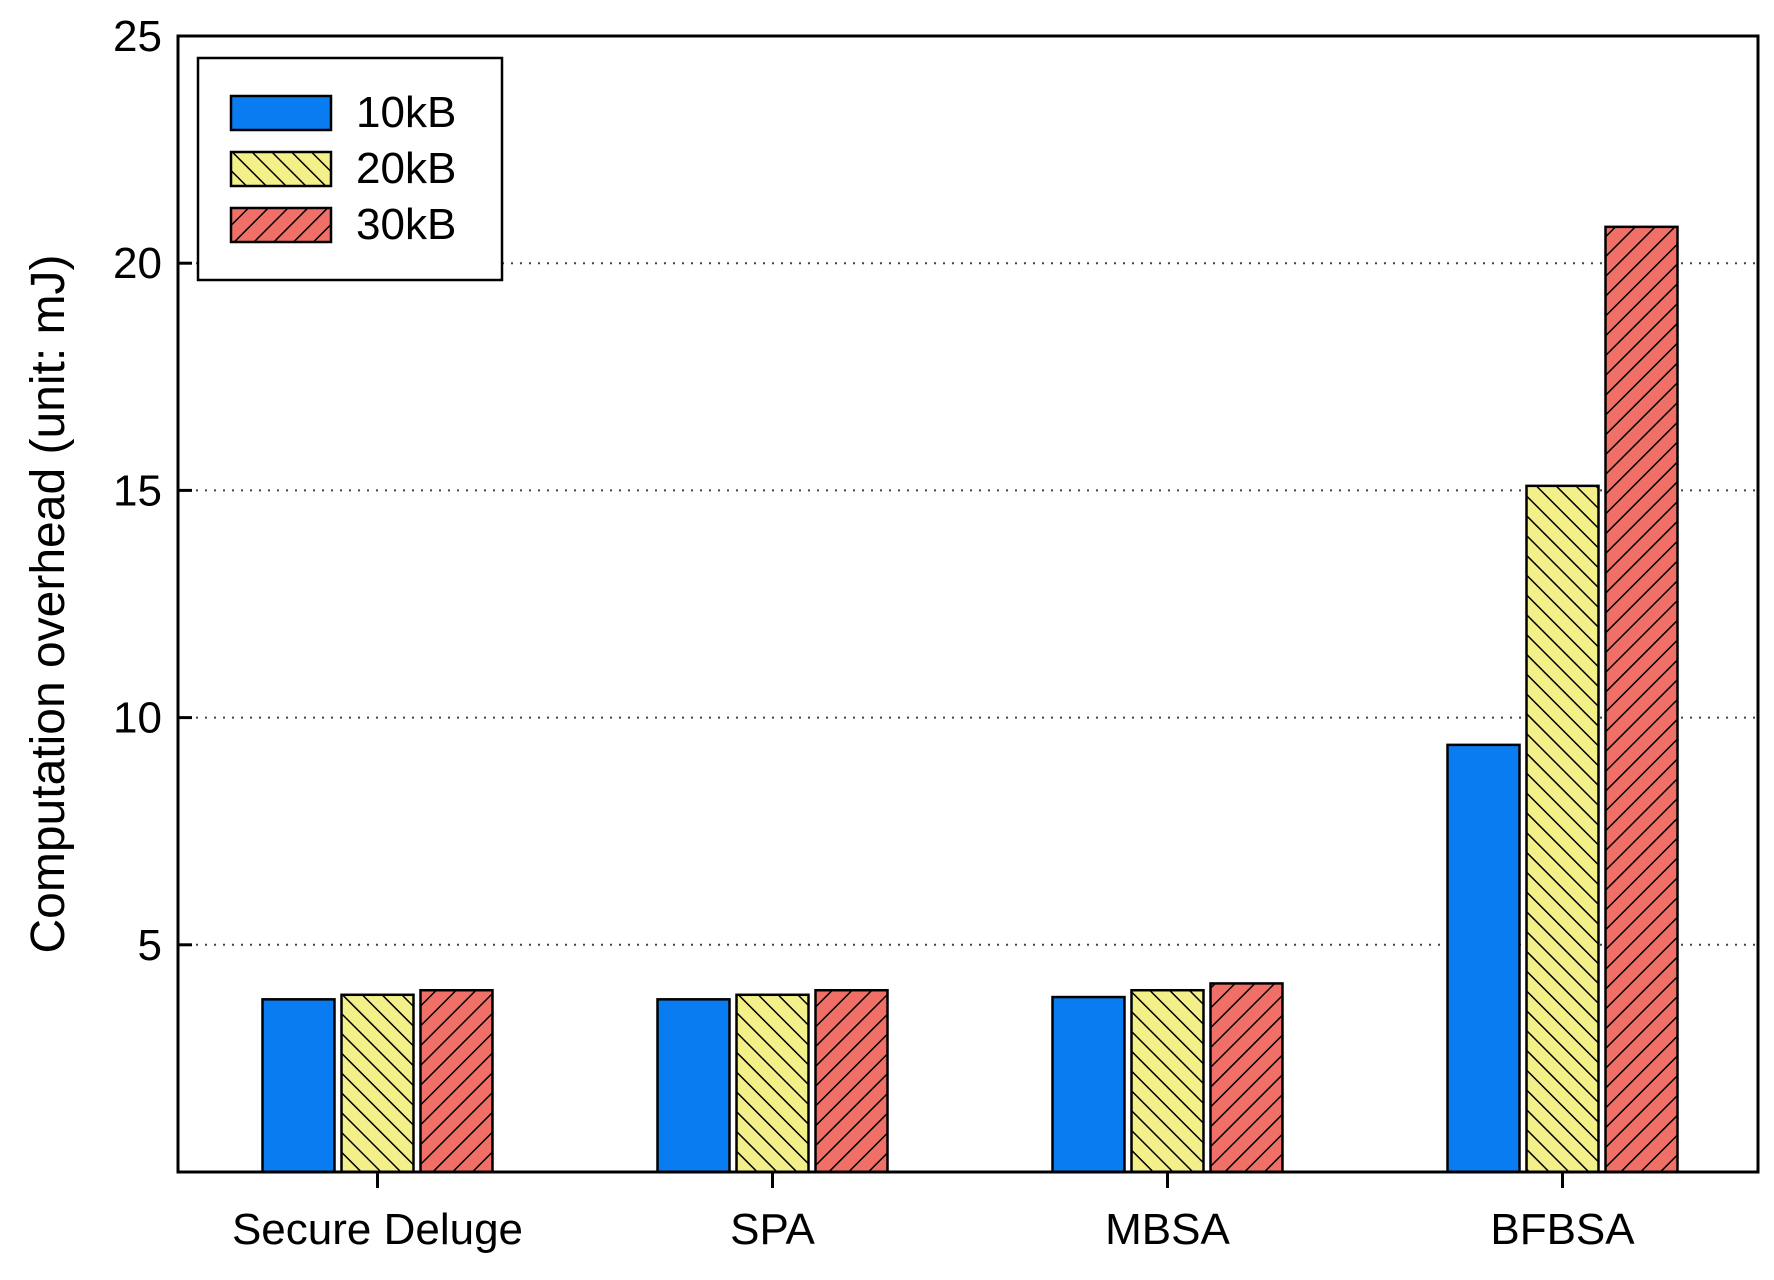 Image resolution: width=1774 pixels, height=1280 pixels. What do you see at coordinates (48, 604) in the screenshot?
I see `y-axis-title: Computation overhead (unit: mJ)` at bounding box center [48, 604].